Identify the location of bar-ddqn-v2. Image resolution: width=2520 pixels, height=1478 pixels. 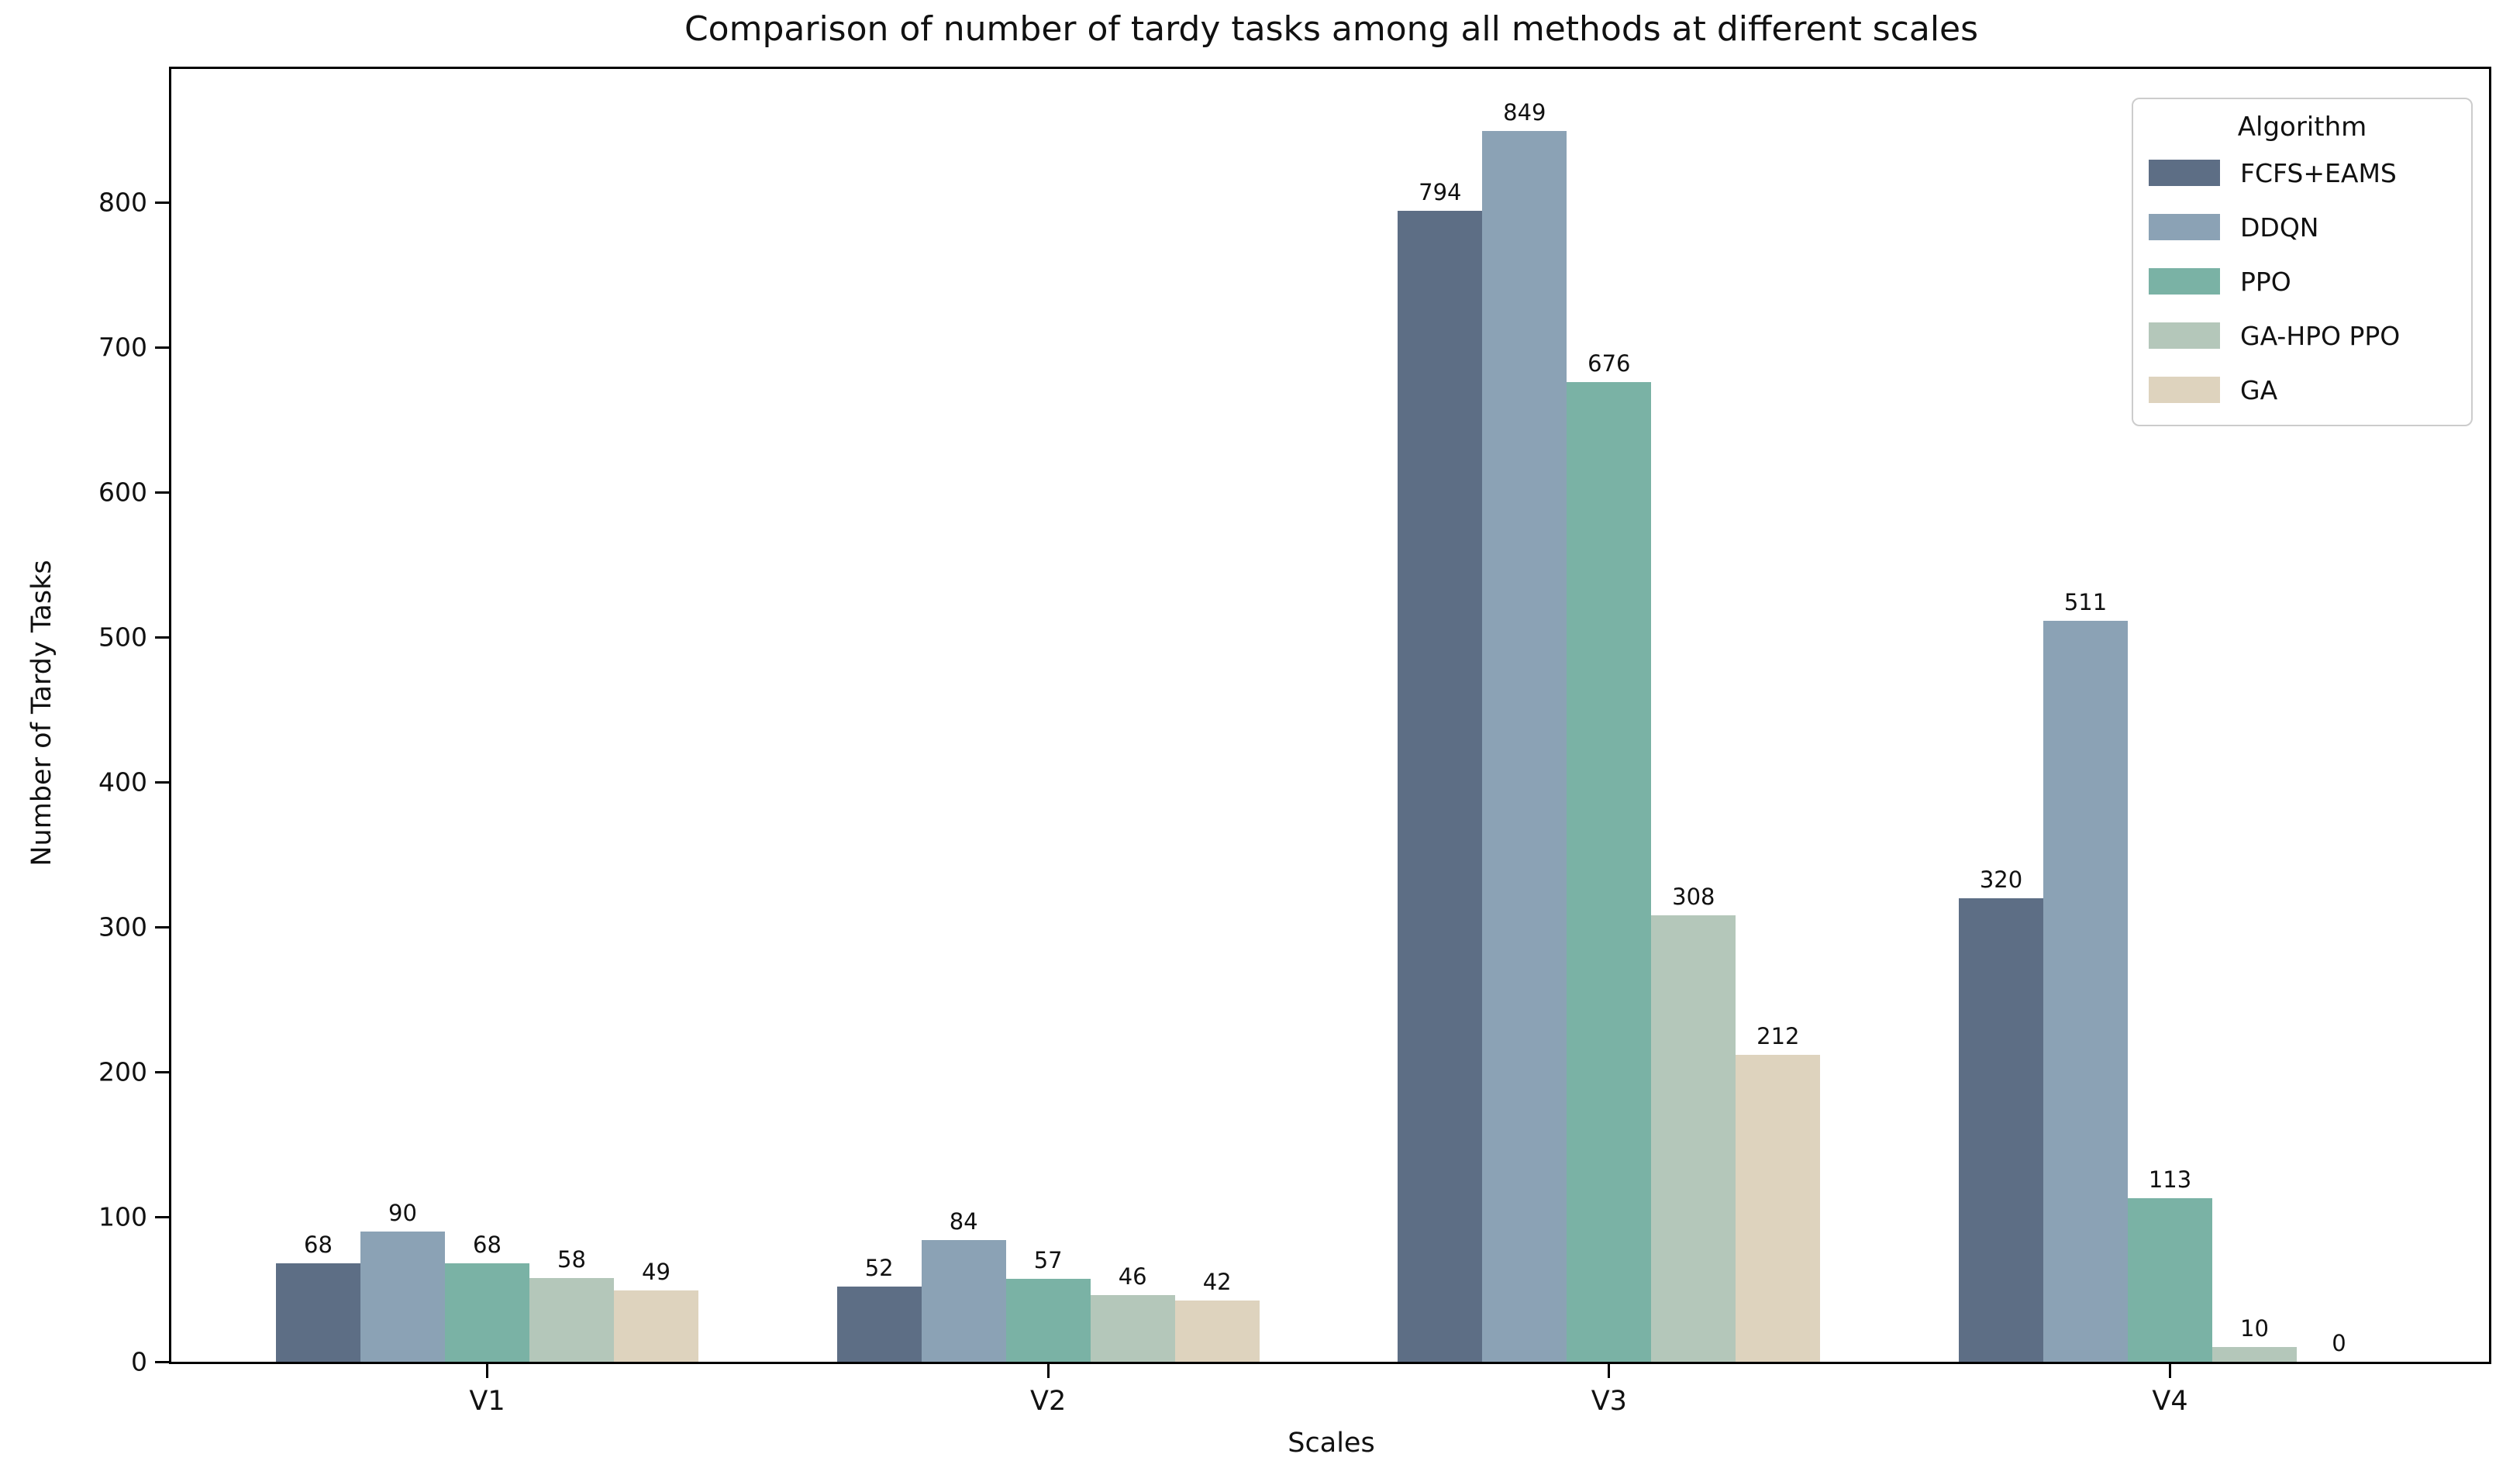
(964, 1300).